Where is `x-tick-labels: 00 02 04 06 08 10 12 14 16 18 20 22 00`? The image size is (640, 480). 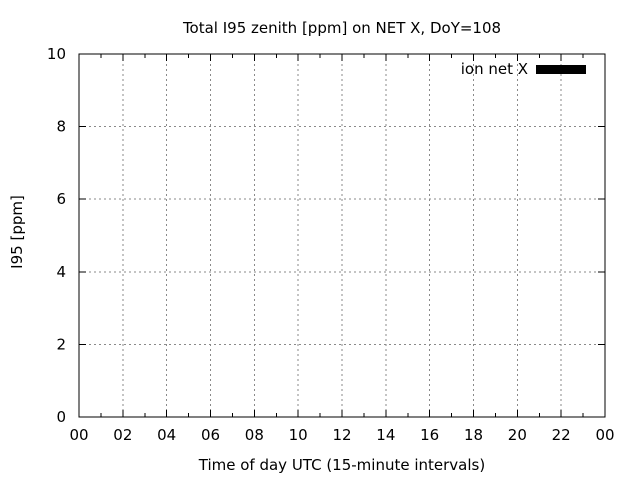
x-tick-labels: 00 02 04 06 08 10 12 14 16 18 20 22 00 is located at coordinates (341, 435).